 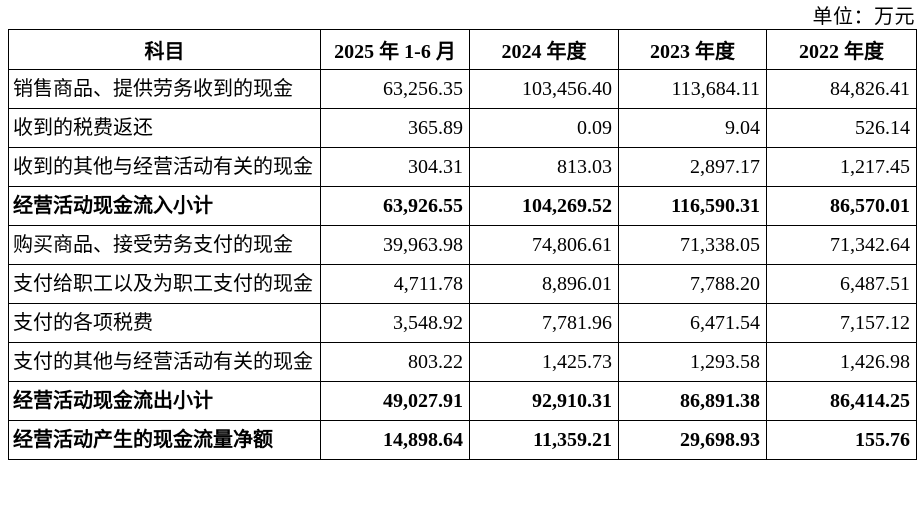 What do you see at coordinates (395, 323) in the screenshot?
I see `row-value: 3,548.92` at bounding box center [395, 323].